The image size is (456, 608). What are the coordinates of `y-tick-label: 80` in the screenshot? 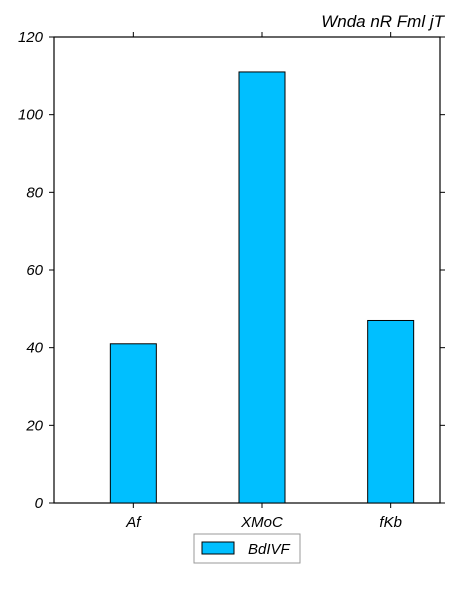 It's located at (34, 192).